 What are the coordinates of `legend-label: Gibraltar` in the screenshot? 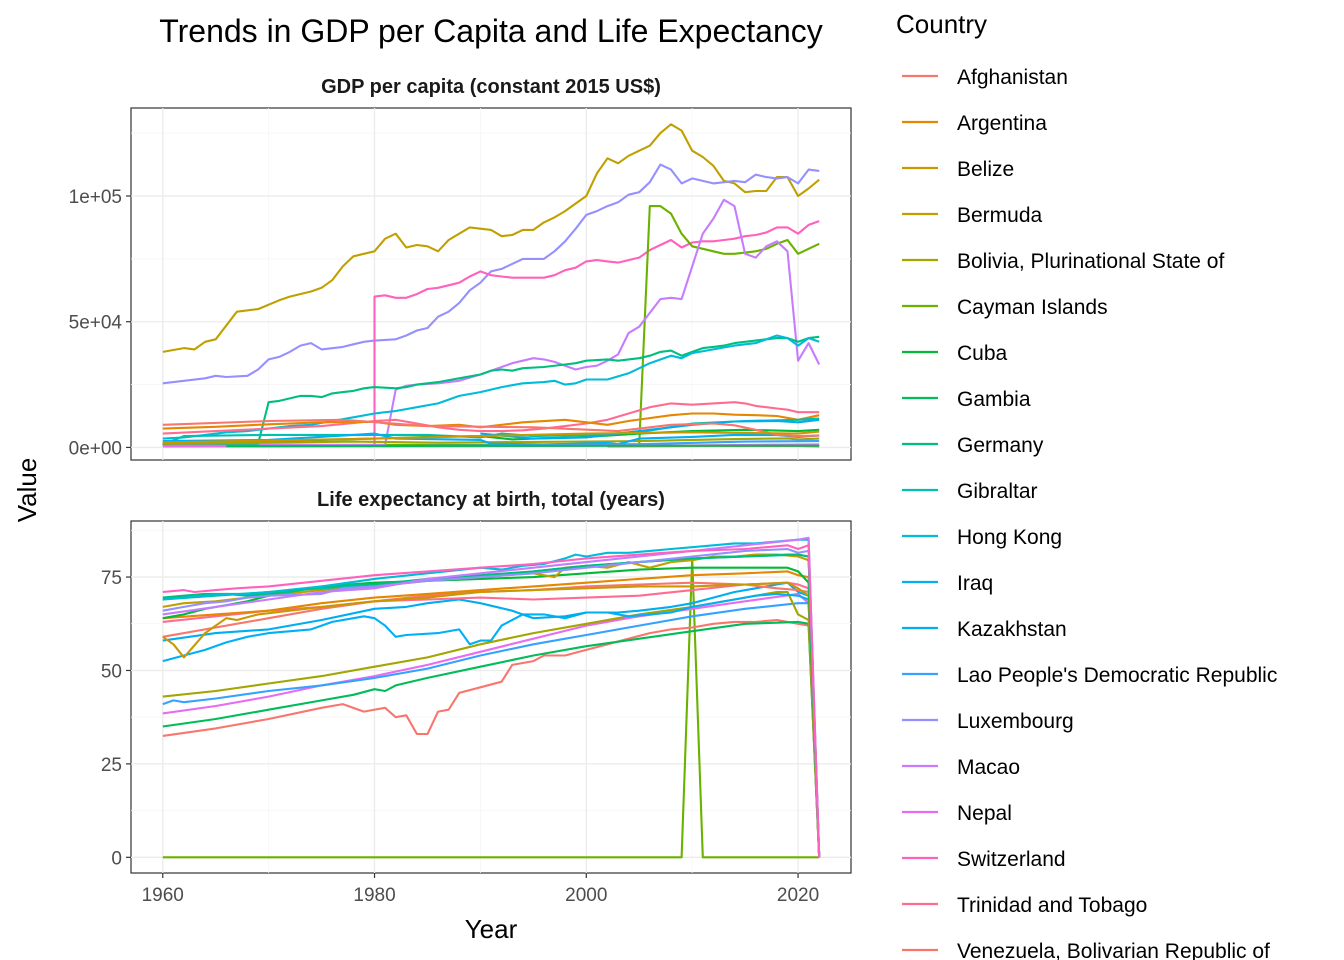 It's located at (997, 491).